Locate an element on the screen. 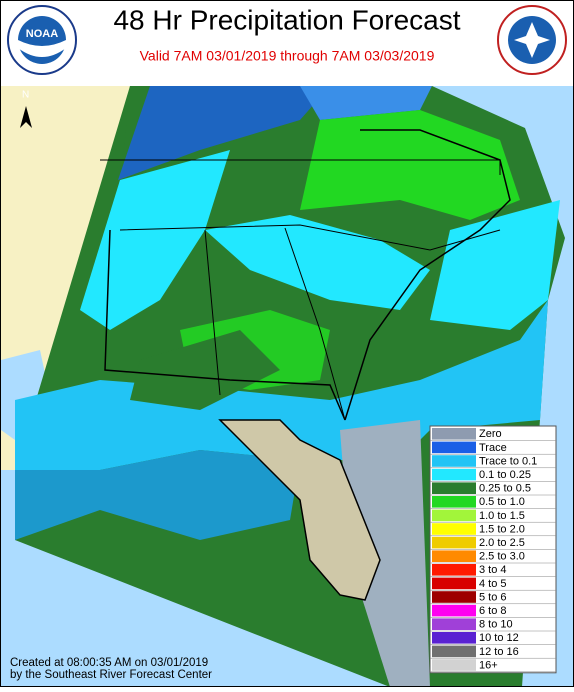  legend-label: Zero is located at coordinates (490, 434).